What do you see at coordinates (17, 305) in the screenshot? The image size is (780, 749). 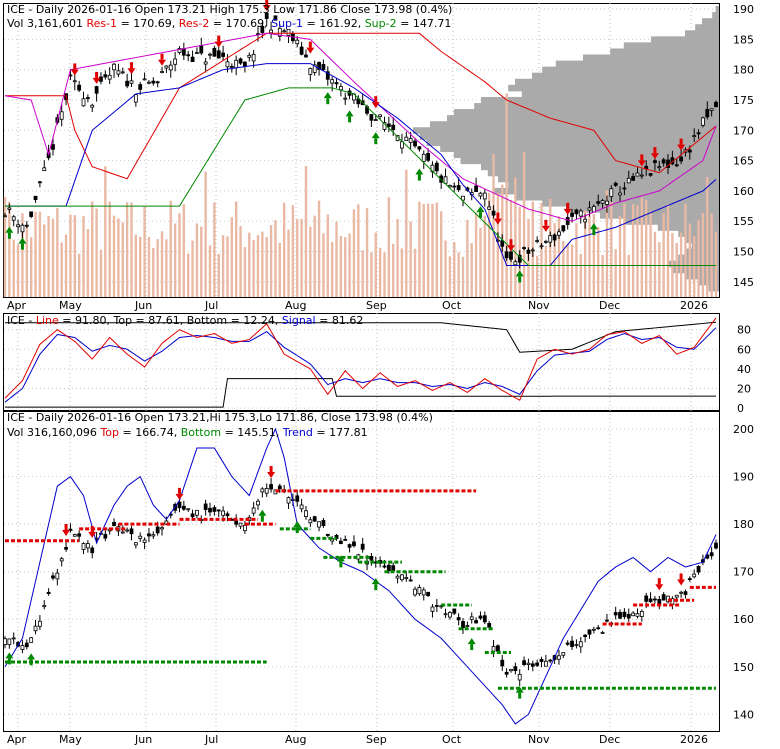 I see `x-tick-label: Apr` at bounding box center [17, 305].